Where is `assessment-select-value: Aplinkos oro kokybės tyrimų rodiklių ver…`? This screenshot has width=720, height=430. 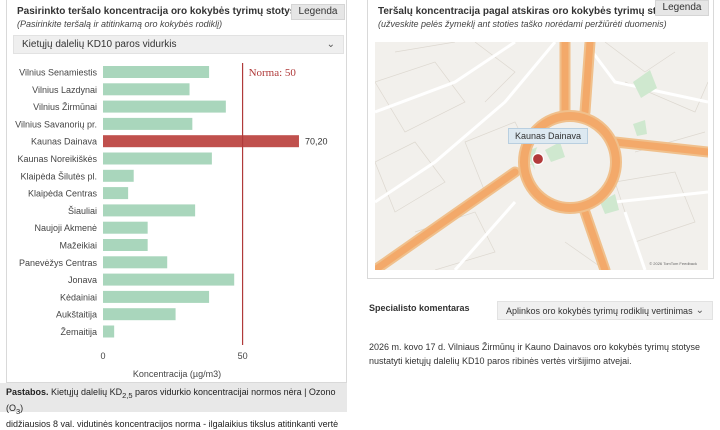 assessment-select-value: Aplinkos oro kokybės tyrimų rodiklių ver… is located at coordinates (599, 311).